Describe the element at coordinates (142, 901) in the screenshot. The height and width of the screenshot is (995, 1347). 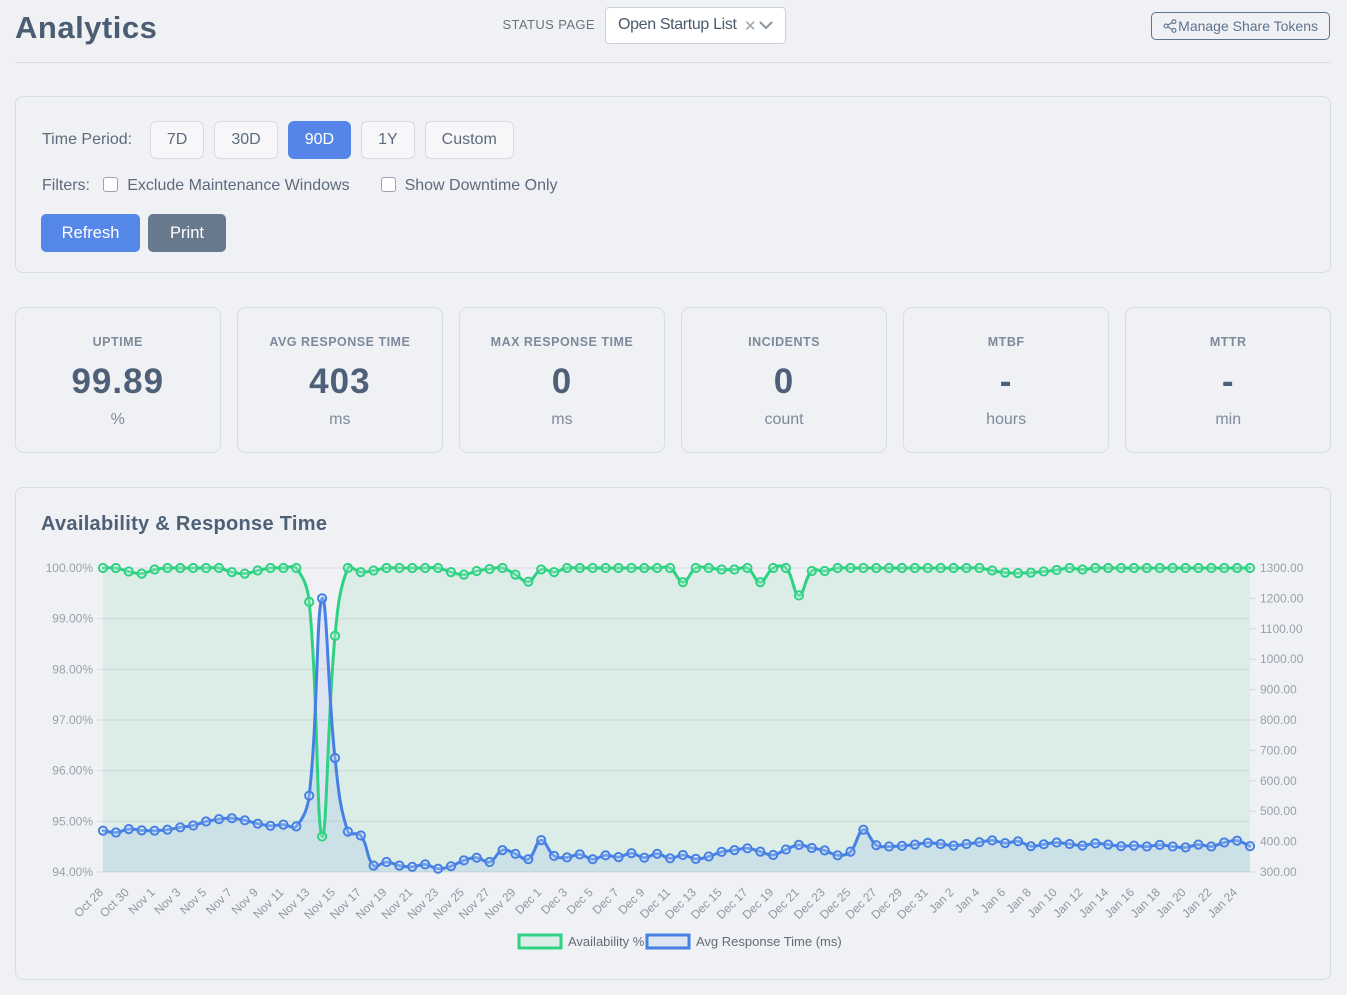
I see `svg-text: Nov 1` at that location.